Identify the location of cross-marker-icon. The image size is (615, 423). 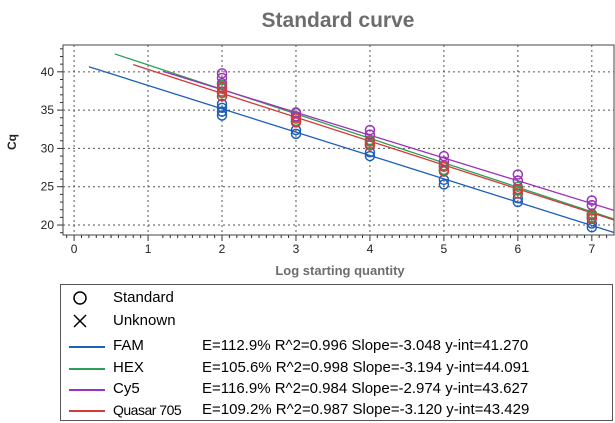
(80, 321).